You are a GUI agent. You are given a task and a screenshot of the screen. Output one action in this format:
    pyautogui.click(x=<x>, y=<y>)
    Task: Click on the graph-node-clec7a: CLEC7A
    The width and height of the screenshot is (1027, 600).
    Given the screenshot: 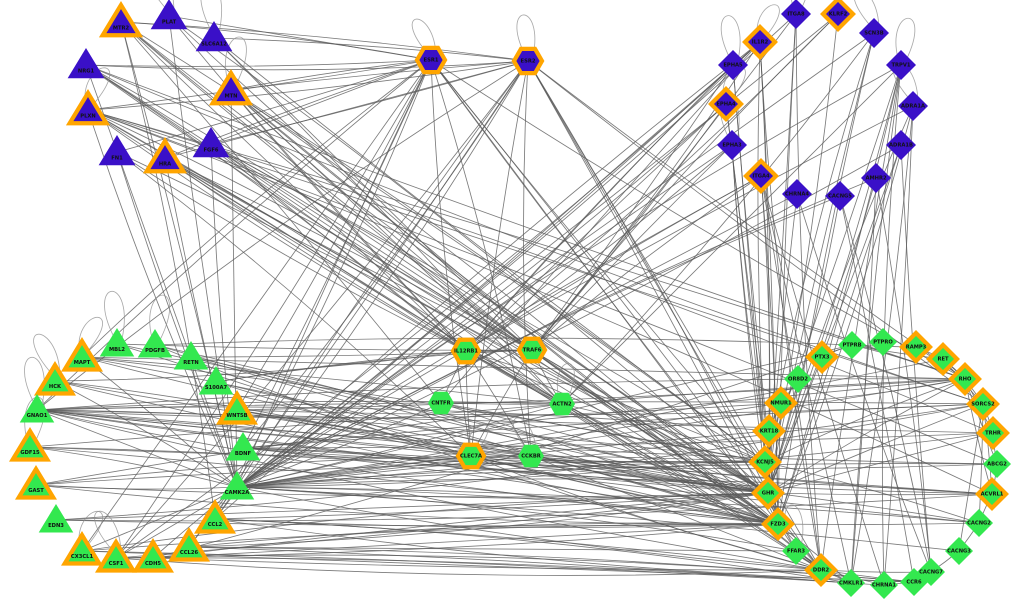 What is the action you would take?
    pyautogui.click(x=471, y=456)
    